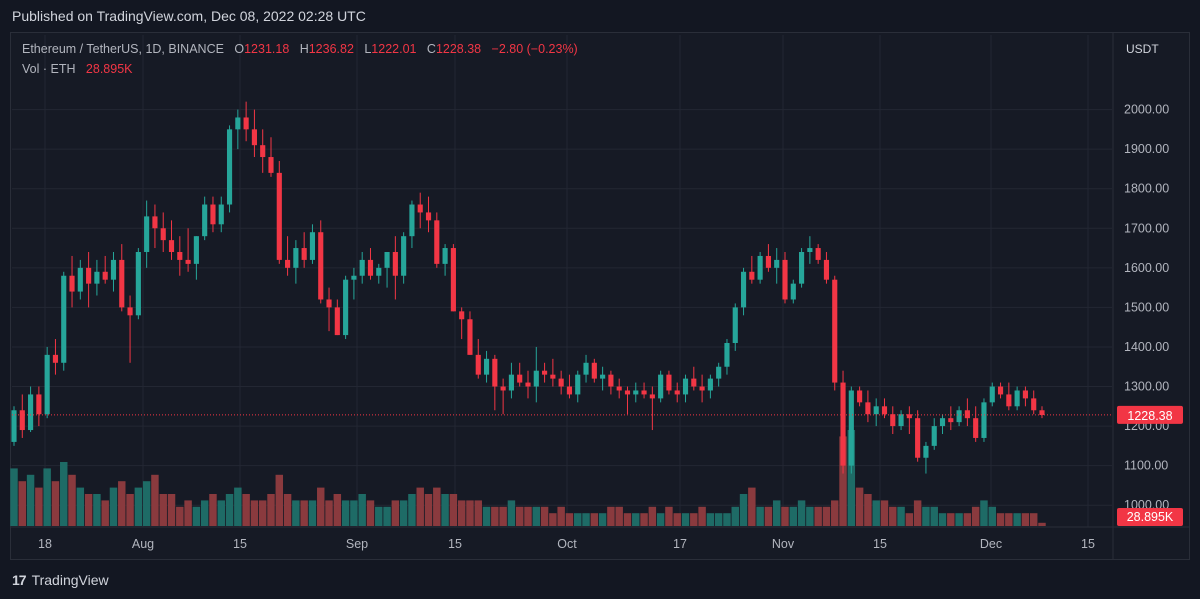 The height and width of the screenshot is (599, 1200). I want to click on y-tick-label: 2000.00, so click(1146, 110).